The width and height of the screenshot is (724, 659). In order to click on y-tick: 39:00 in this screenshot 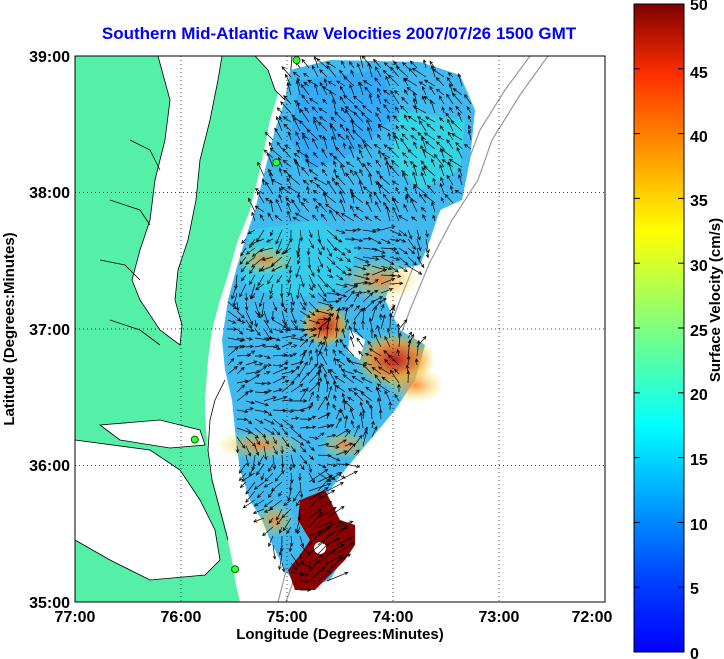, I will do `click(49, 57)`.